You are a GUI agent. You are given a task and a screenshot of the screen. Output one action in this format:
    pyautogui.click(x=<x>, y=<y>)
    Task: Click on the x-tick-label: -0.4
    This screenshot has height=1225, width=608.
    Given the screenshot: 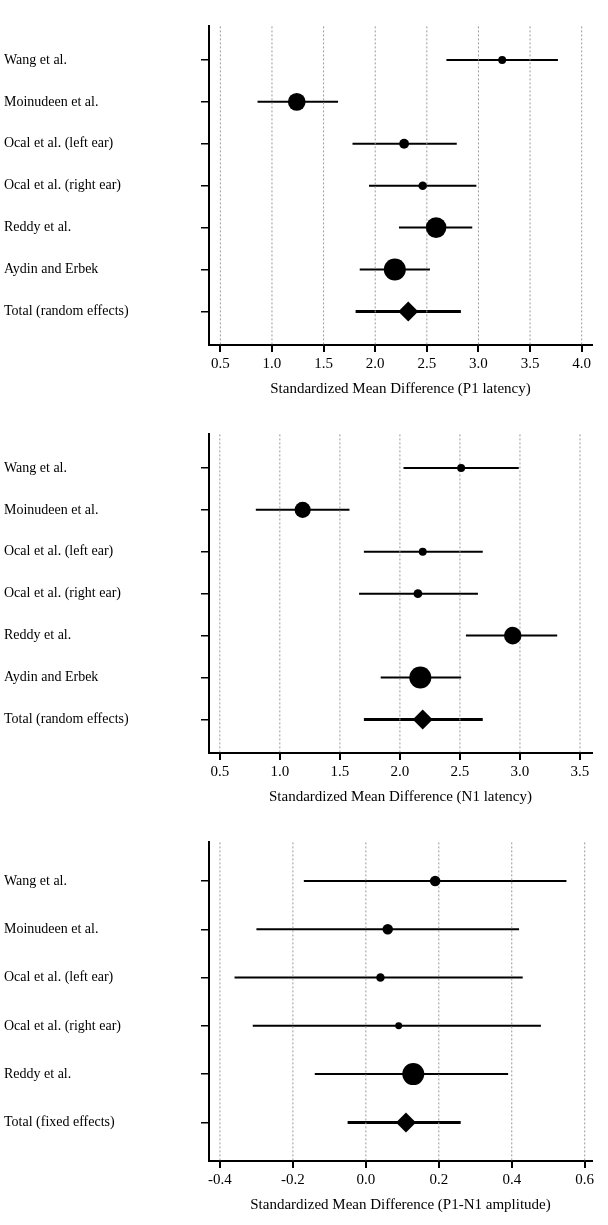 What is the action you would take?
    pyautogui.click(x=220, y=1178)
    